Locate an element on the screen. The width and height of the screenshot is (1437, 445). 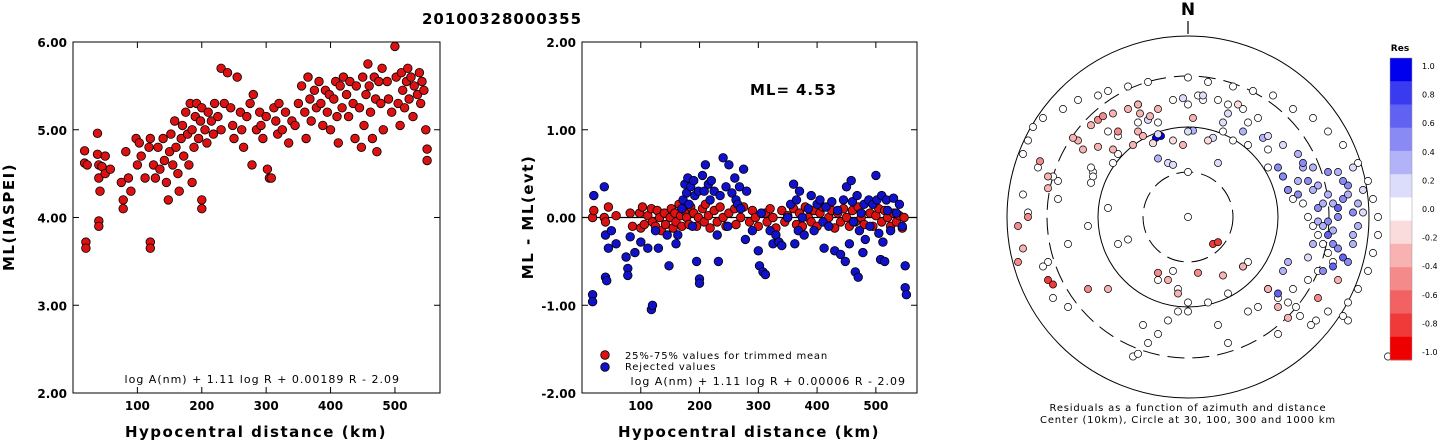
colorbar-frame is located at coordinates (1401, 209).